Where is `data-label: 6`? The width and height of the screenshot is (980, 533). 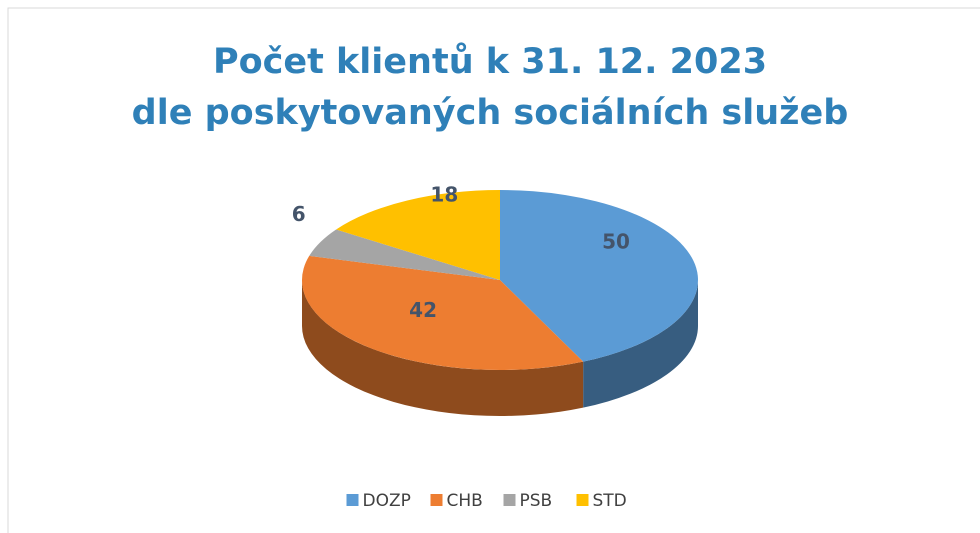 data-label: 6 is located at coordinates (299, 214).